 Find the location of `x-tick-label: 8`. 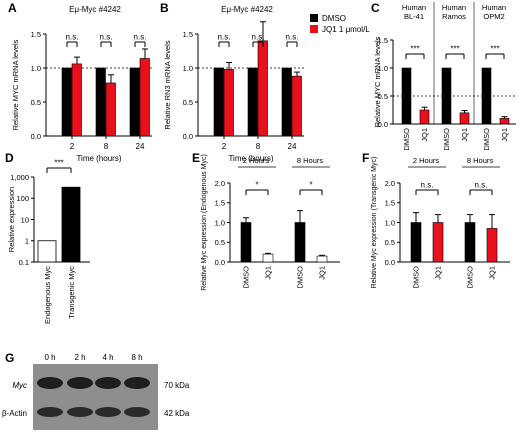

x-tick-label: 8 is located at coordinates (258, 146).